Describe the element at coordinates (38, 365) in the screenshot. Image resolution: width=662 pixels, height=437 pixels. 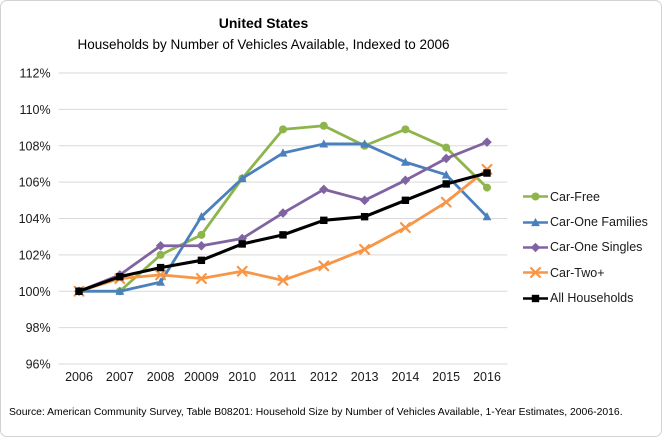
I see `y-tick-label: 96%` at that location.